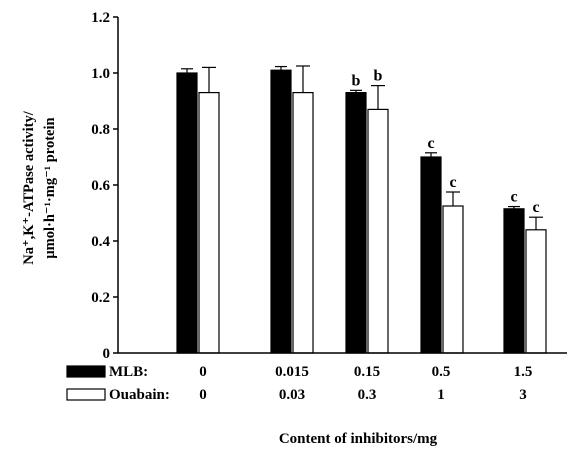  I want to click on dose-label: 0.03, so click(292, 395).